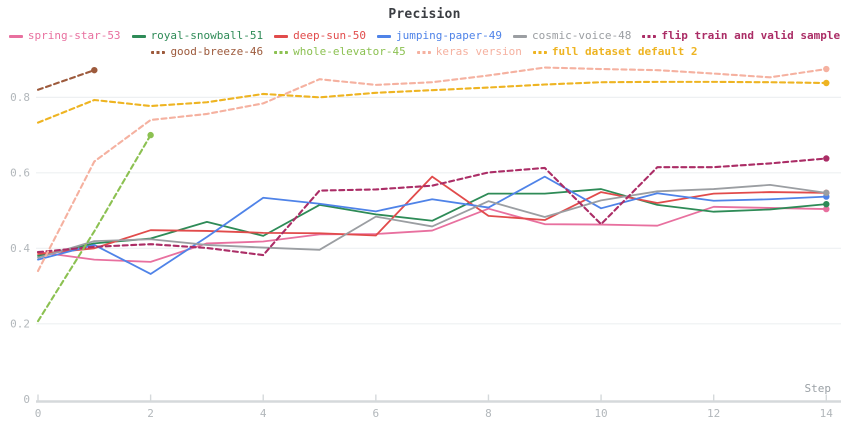  I want to click on legend-item-good-breeze-46: good-breeze-46, so click(207, 52).